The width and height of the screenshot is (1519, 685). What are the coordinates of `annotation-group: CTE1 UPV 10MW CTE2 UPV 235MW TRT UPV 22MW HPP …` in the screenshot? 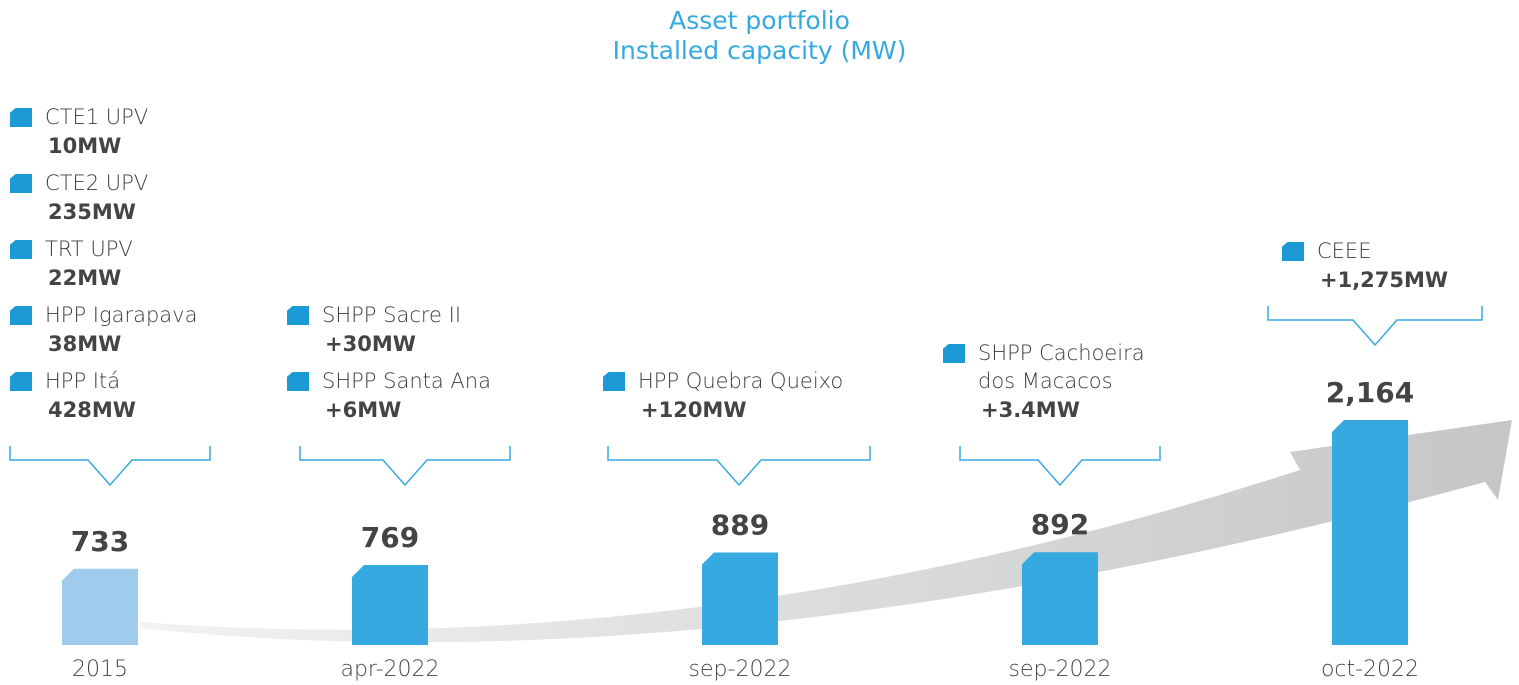 It's located at (130, 260).